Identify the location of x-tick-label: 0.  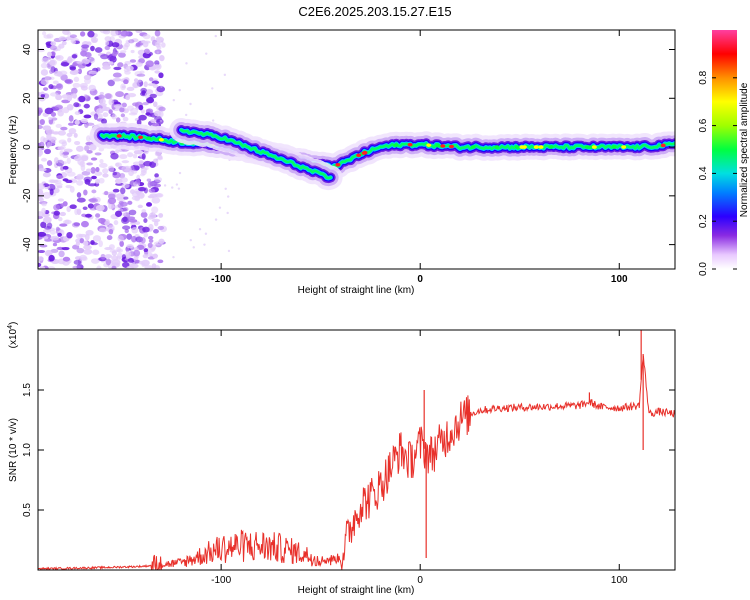
(420, 279).